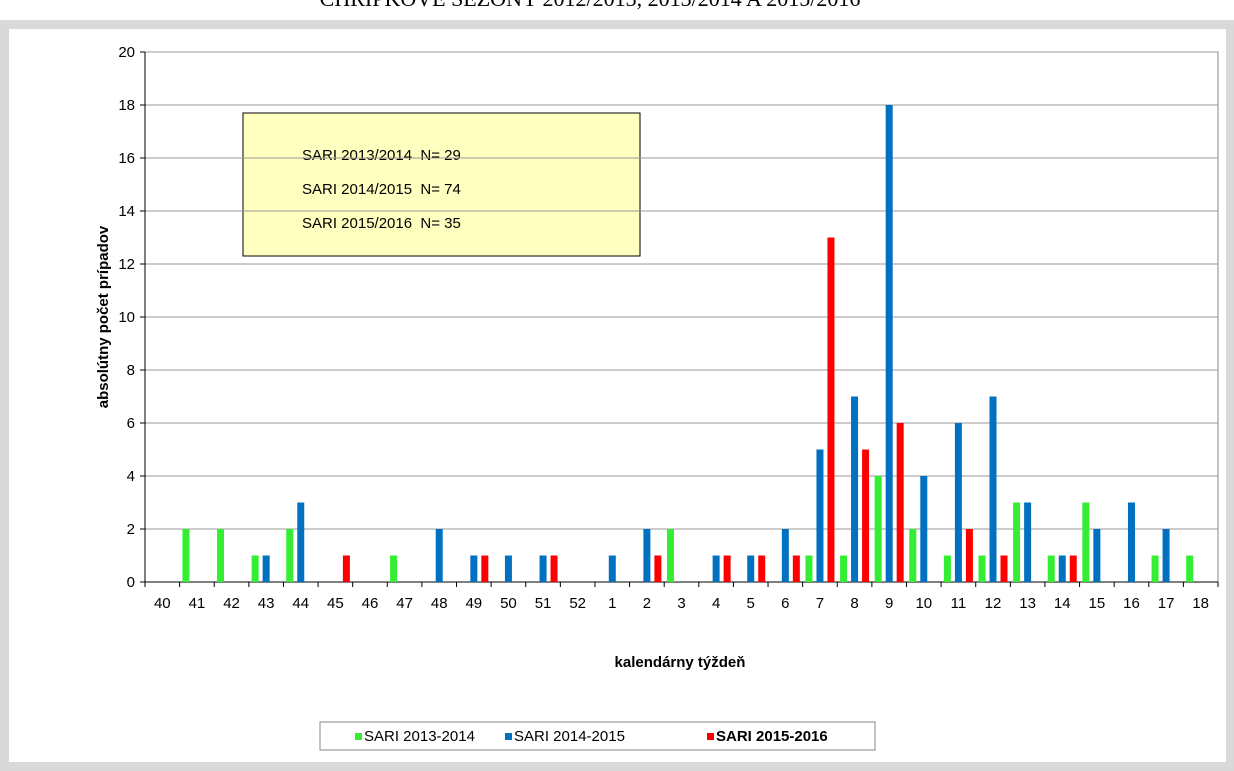 The image size is (1234, 771). Describe the element at coordinates (820, 603) in the screenshot. I see `x-tick-label: 7` at that location.